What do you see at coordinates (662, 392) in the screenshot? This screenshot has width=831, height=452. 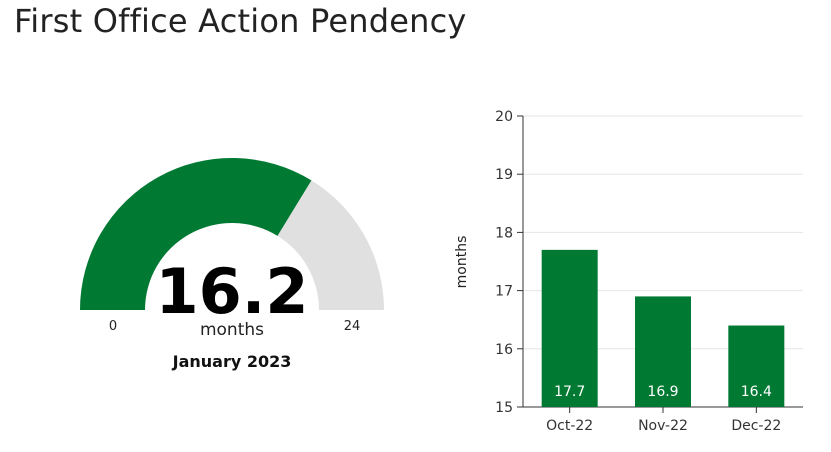 I see `bar-data-label: 16.9` at bounding box center [662, 392].